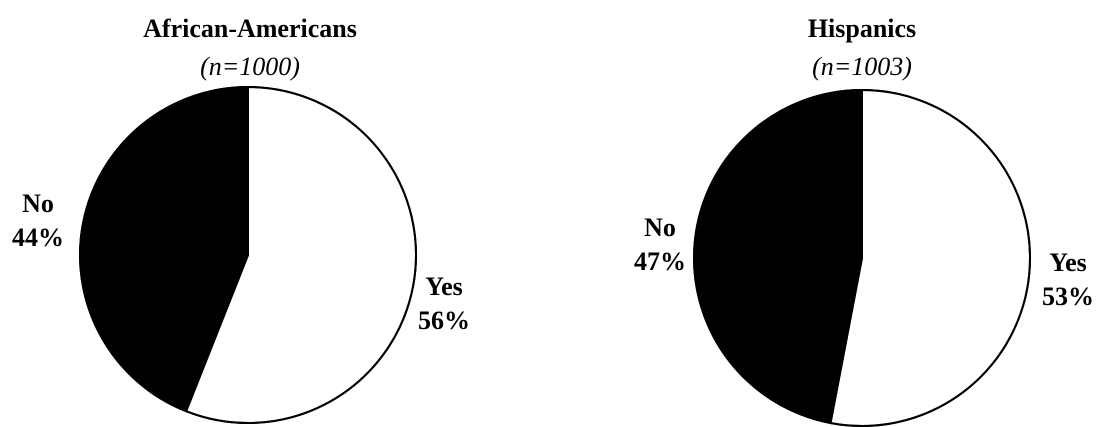 The height and width of the screenshot is (427, 1117). Describe the element at coordinates (1068, 280) in the screenshot. I see `slice-label-yes: Yes 53%` at that location.